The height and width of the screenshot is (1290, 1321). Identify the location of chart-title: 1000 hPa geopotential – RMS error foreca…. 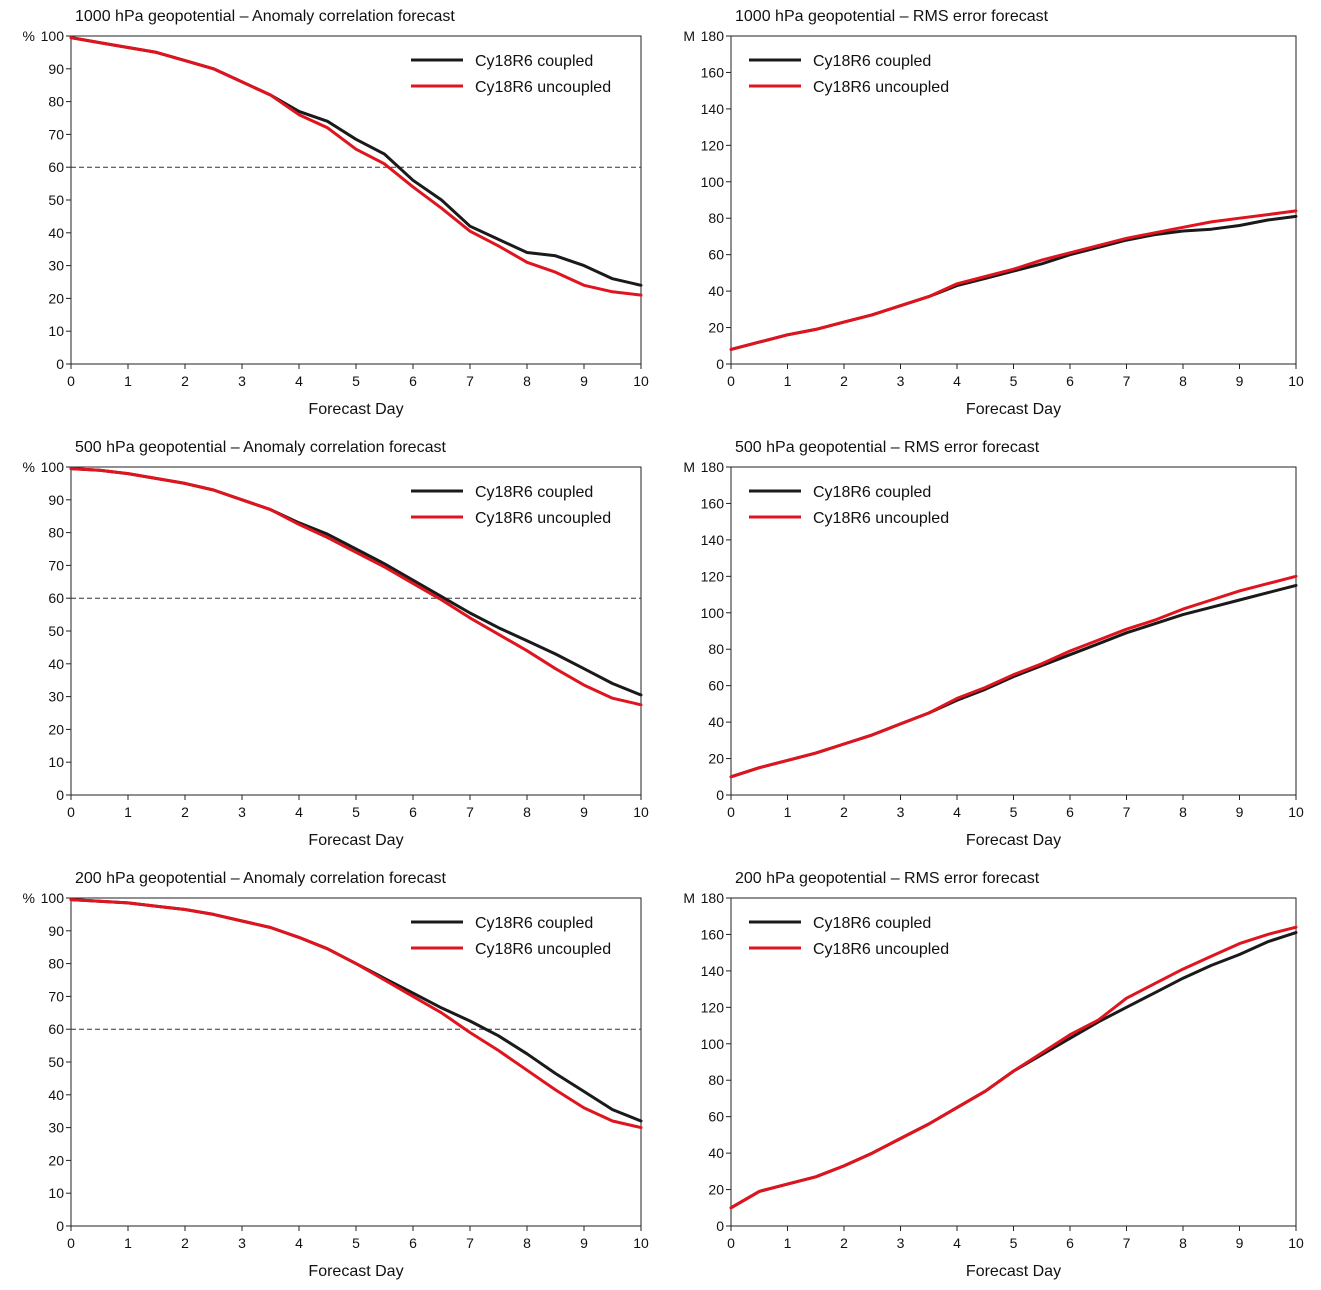
(892, 16).